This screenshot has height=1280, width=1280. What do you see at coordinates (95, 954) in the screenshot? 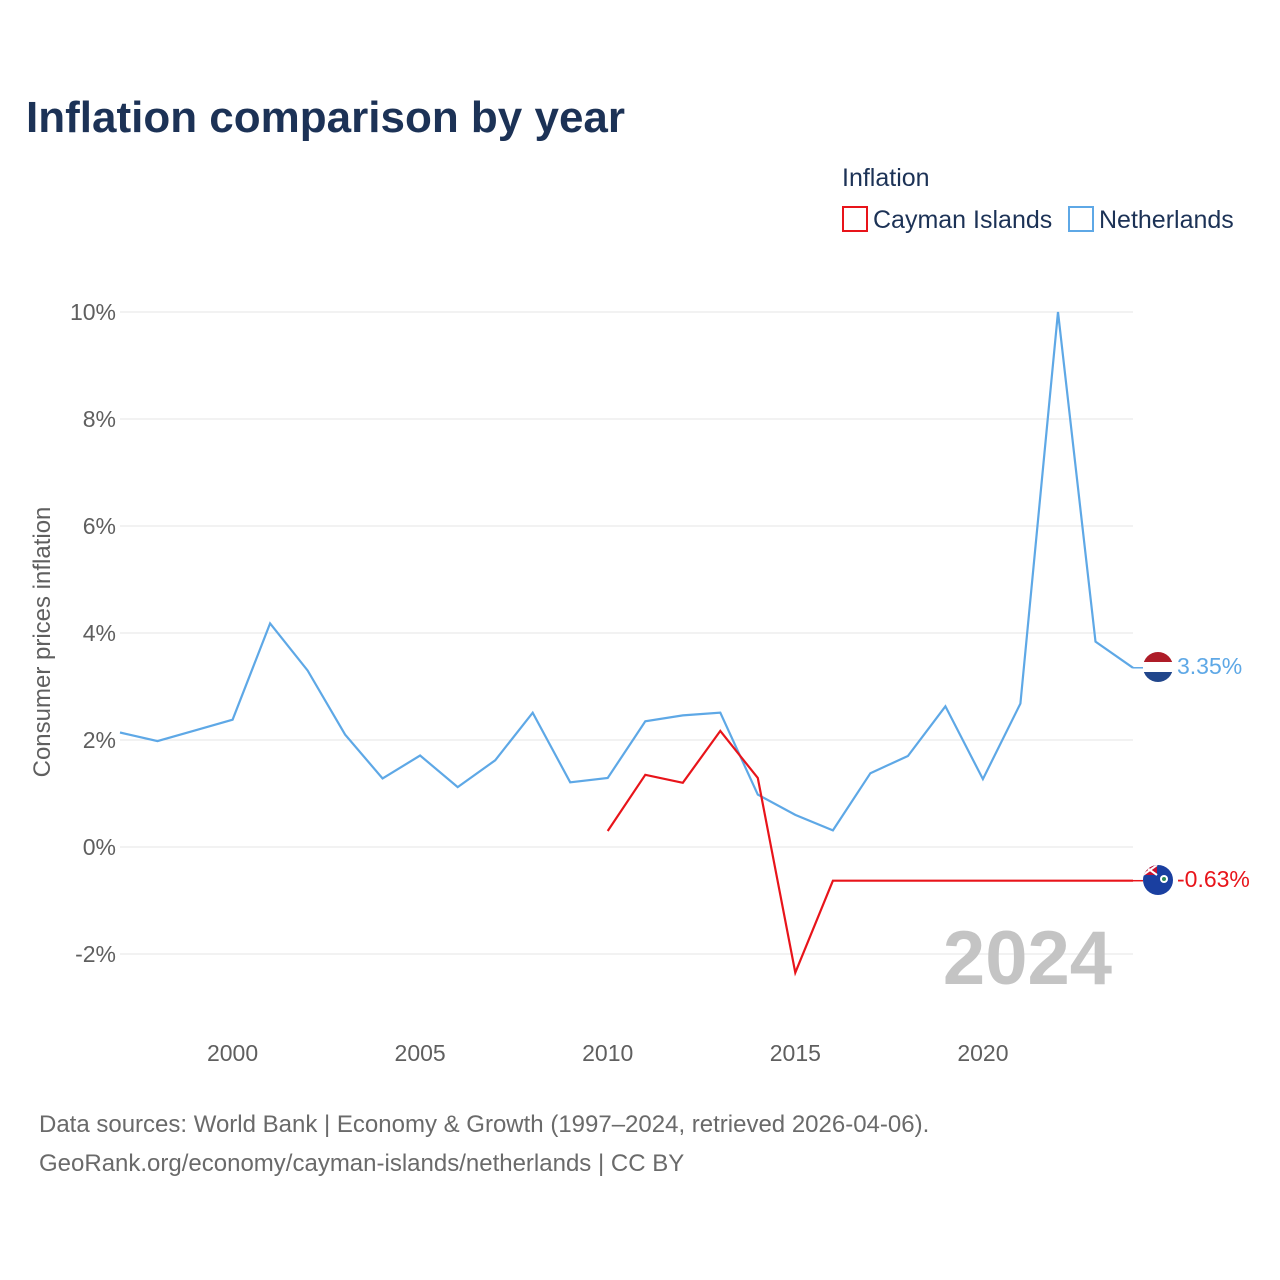
I see `y-tick-label: -2%` at bounding box center [95, 954].